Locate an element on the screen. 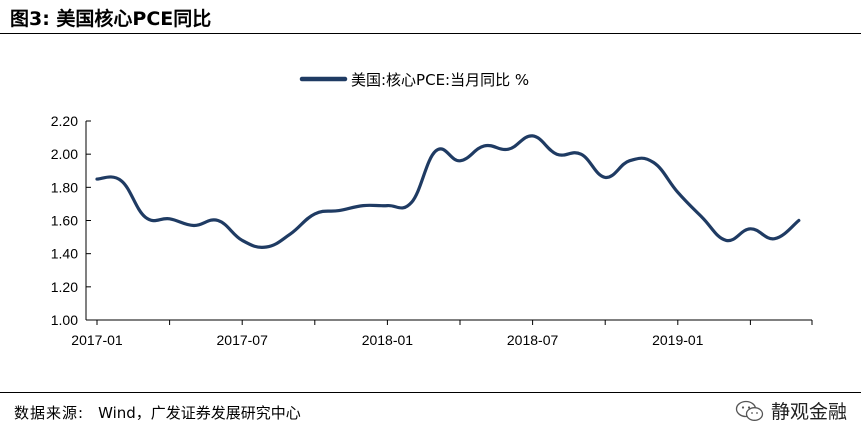 Image resolution: width=861 pixels, height=429 pixels. title-divider is located at coordinates (430, 33).